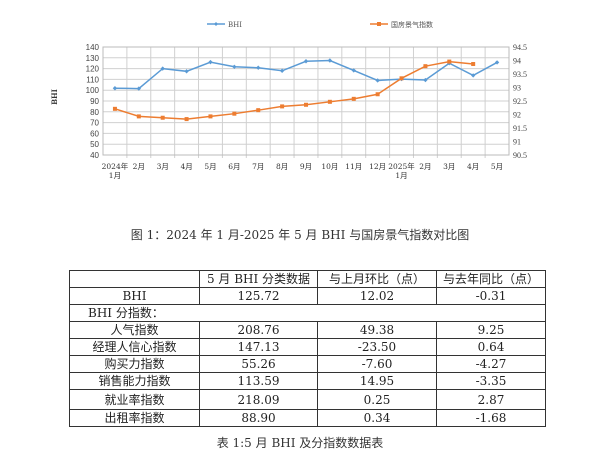 This screenshot has height=463, width=600. I want to click on row-label: 经理人信心指数, so click(134, 347).